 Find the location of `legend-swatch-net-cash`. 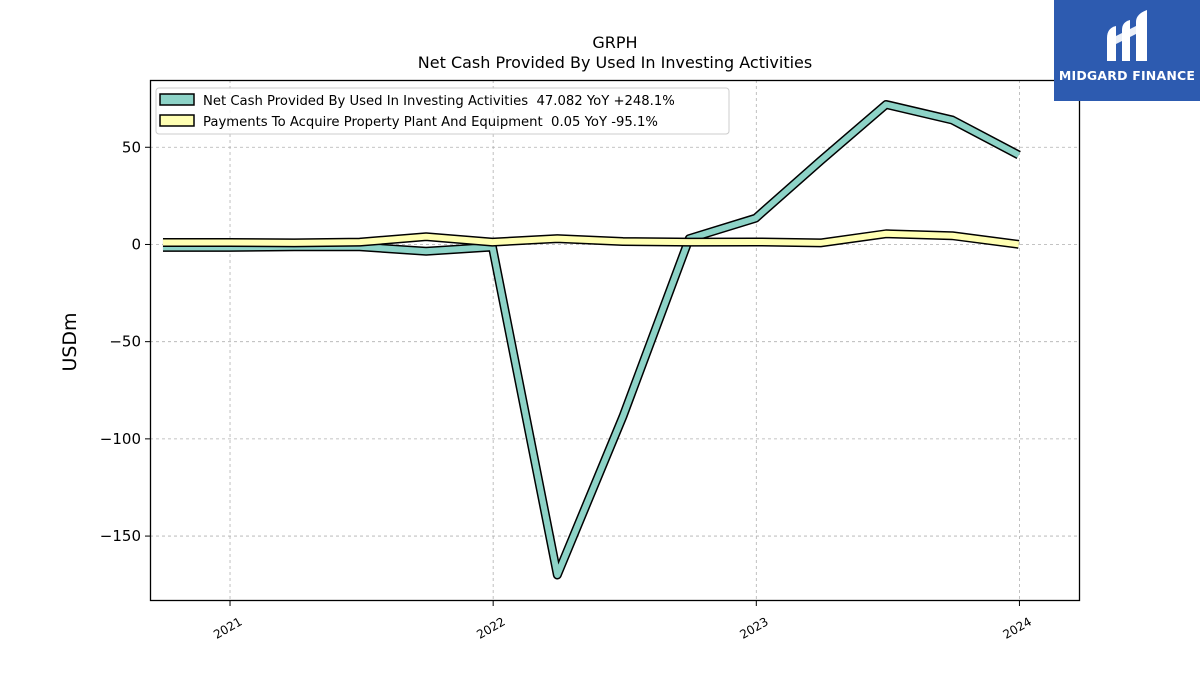

legend-swatch-net-cash is located at coordinates (177, 99).